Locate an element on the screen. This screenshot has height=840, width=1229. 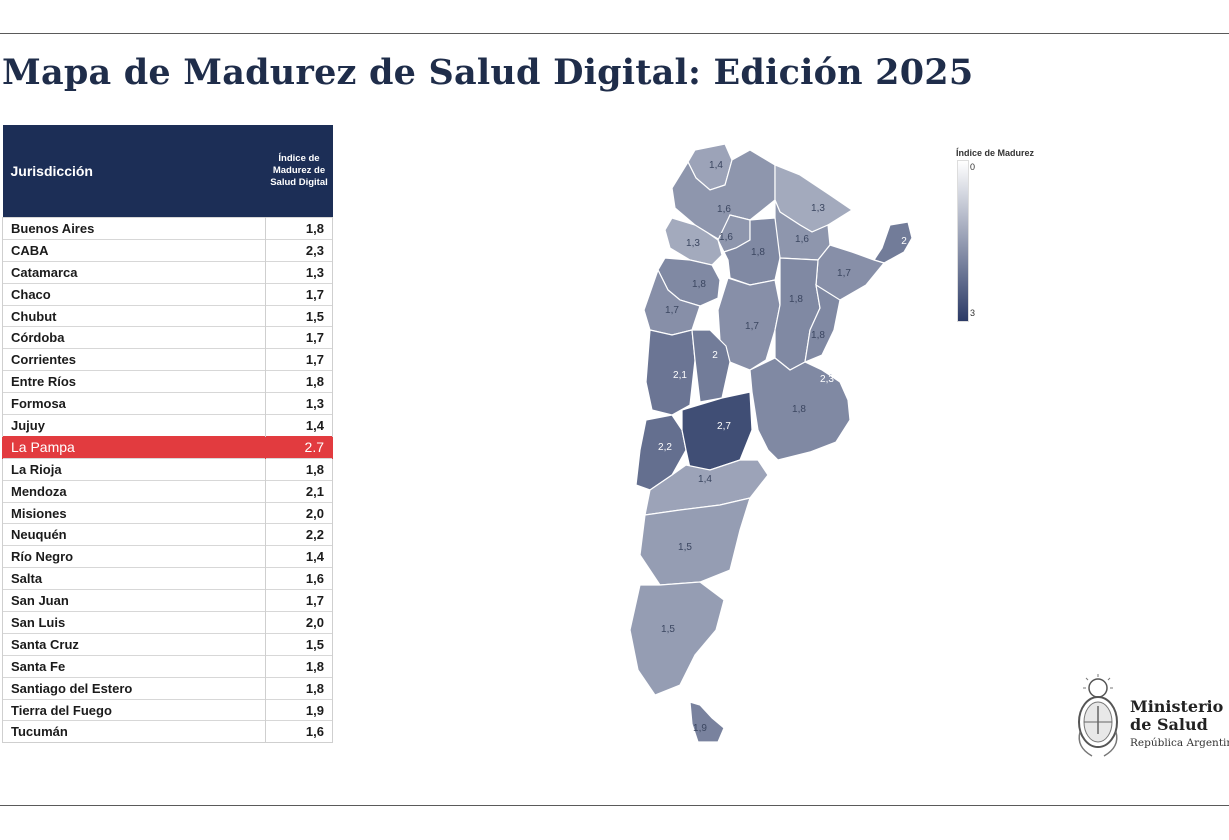
jurisdiction-name: Neuquén is located at coordinates (134, 534).